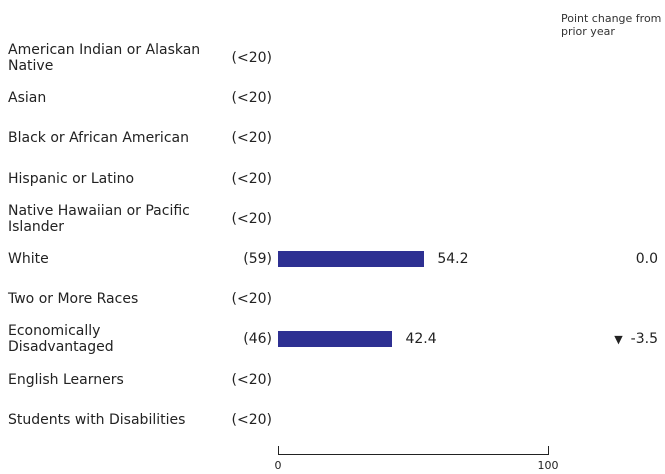  What do you see at coordinates (66, 379) in the screenshot?
I see `row-label: English Learners` at bounding box center [66, 379].